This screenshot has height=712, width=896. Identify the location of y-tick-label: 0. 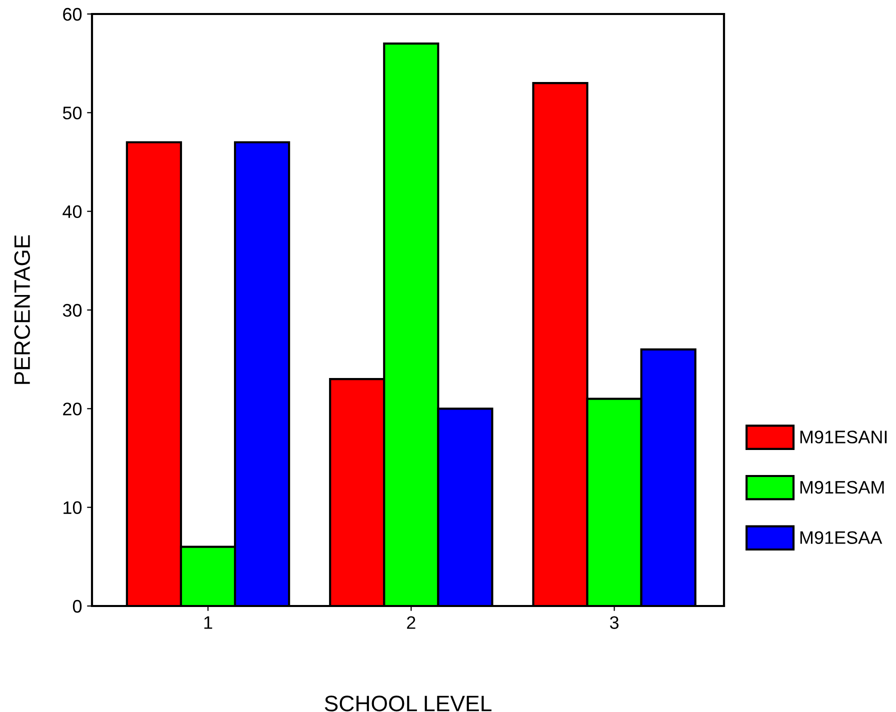
(77, 606).